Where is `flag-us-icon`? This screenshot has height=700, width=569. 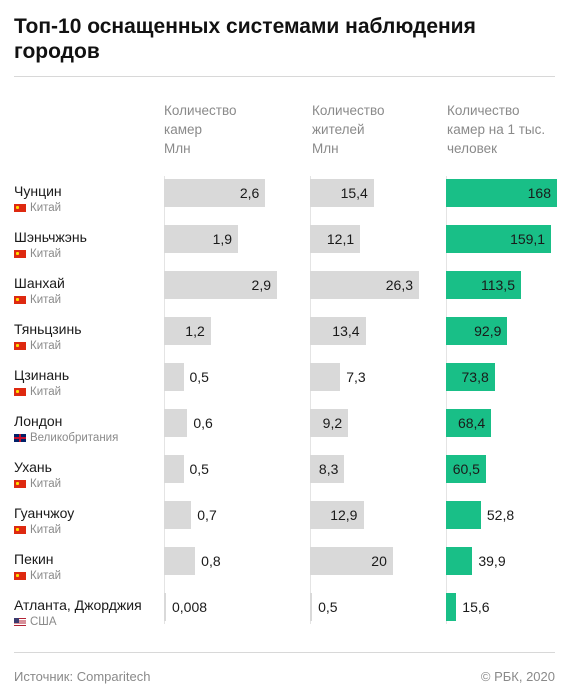
flag-us-icon is located at coordinates (20, 622).